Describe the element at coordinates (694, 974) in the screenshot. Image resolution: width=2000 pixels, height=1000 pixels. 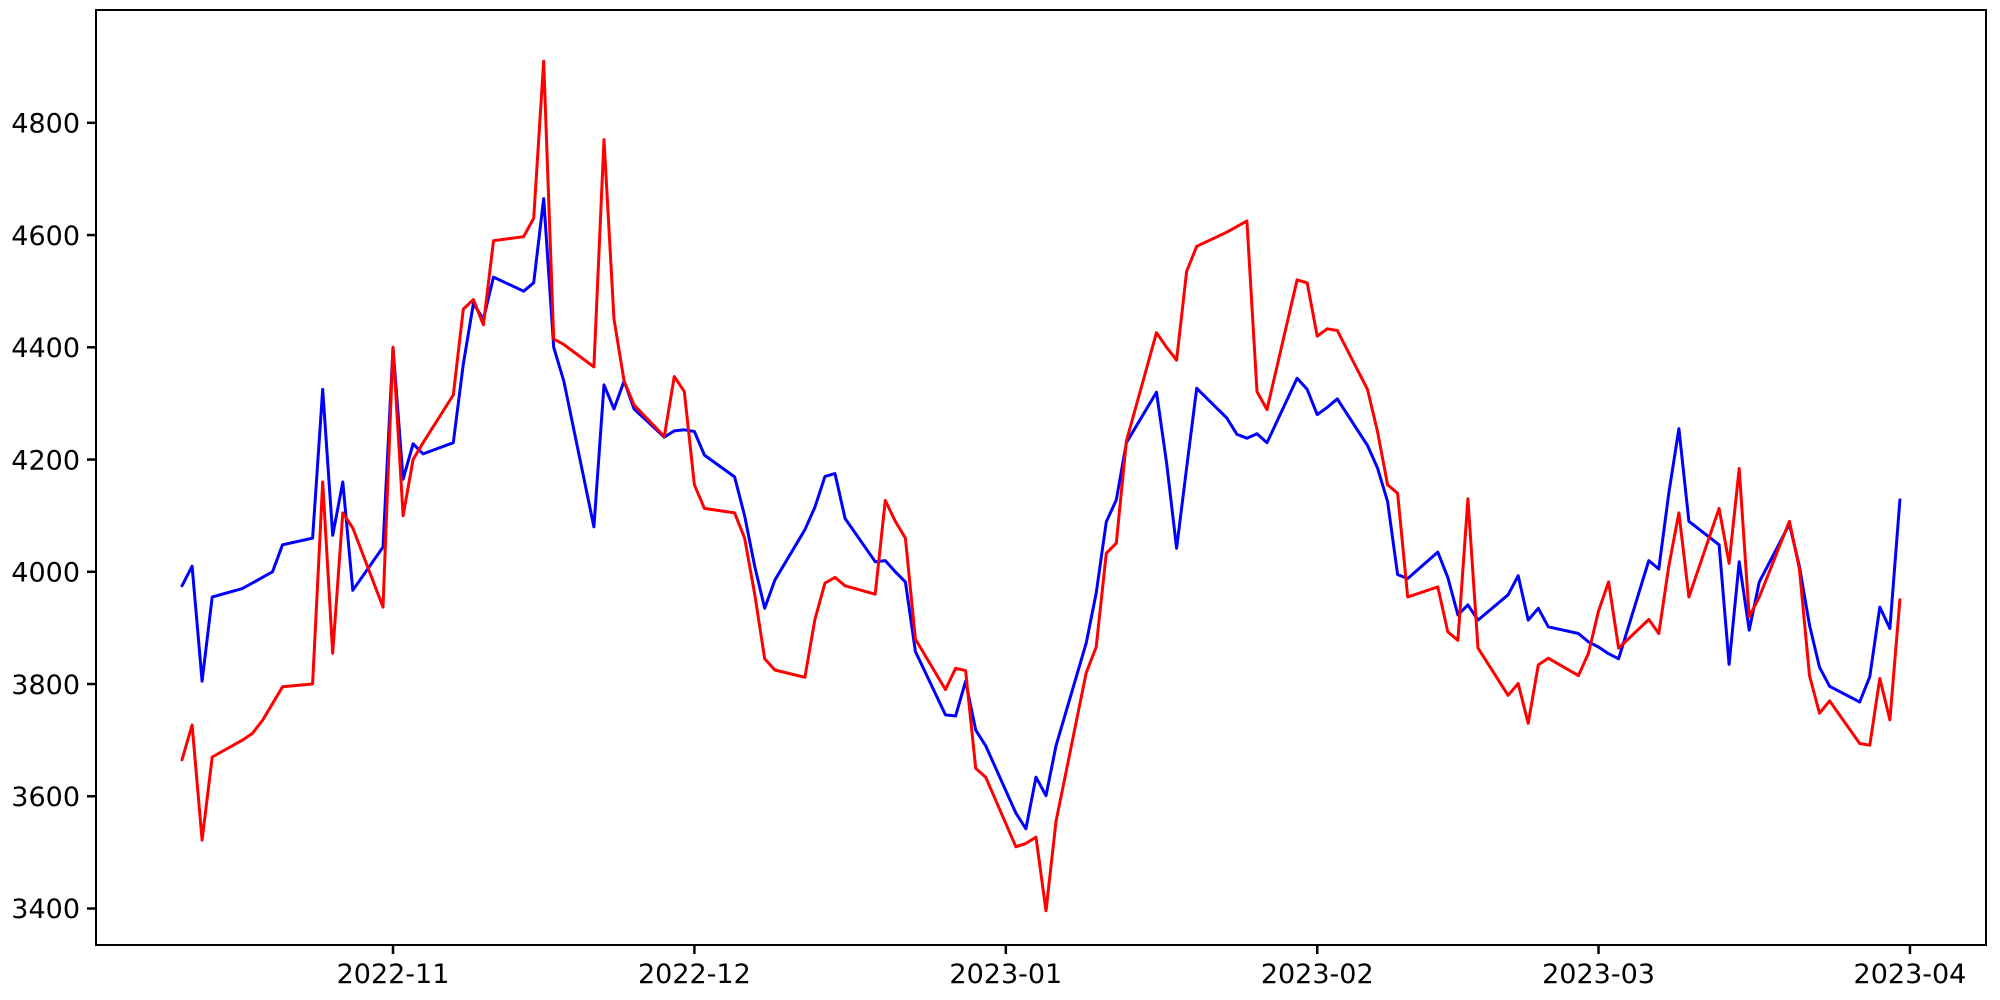
I see `x-tick-label-2022-12: 2022-12` at that location.